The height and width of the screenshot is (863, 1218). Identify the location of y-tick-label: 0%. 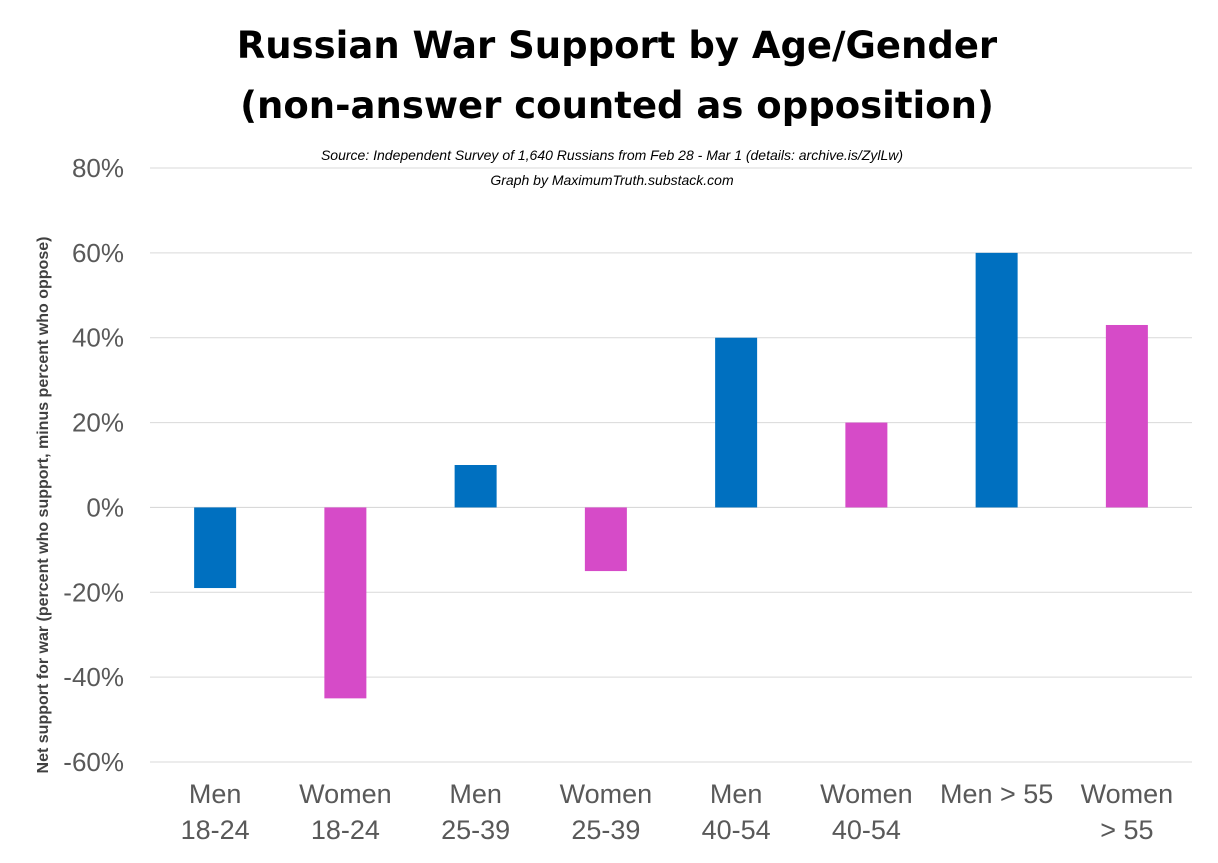
(105, 507).